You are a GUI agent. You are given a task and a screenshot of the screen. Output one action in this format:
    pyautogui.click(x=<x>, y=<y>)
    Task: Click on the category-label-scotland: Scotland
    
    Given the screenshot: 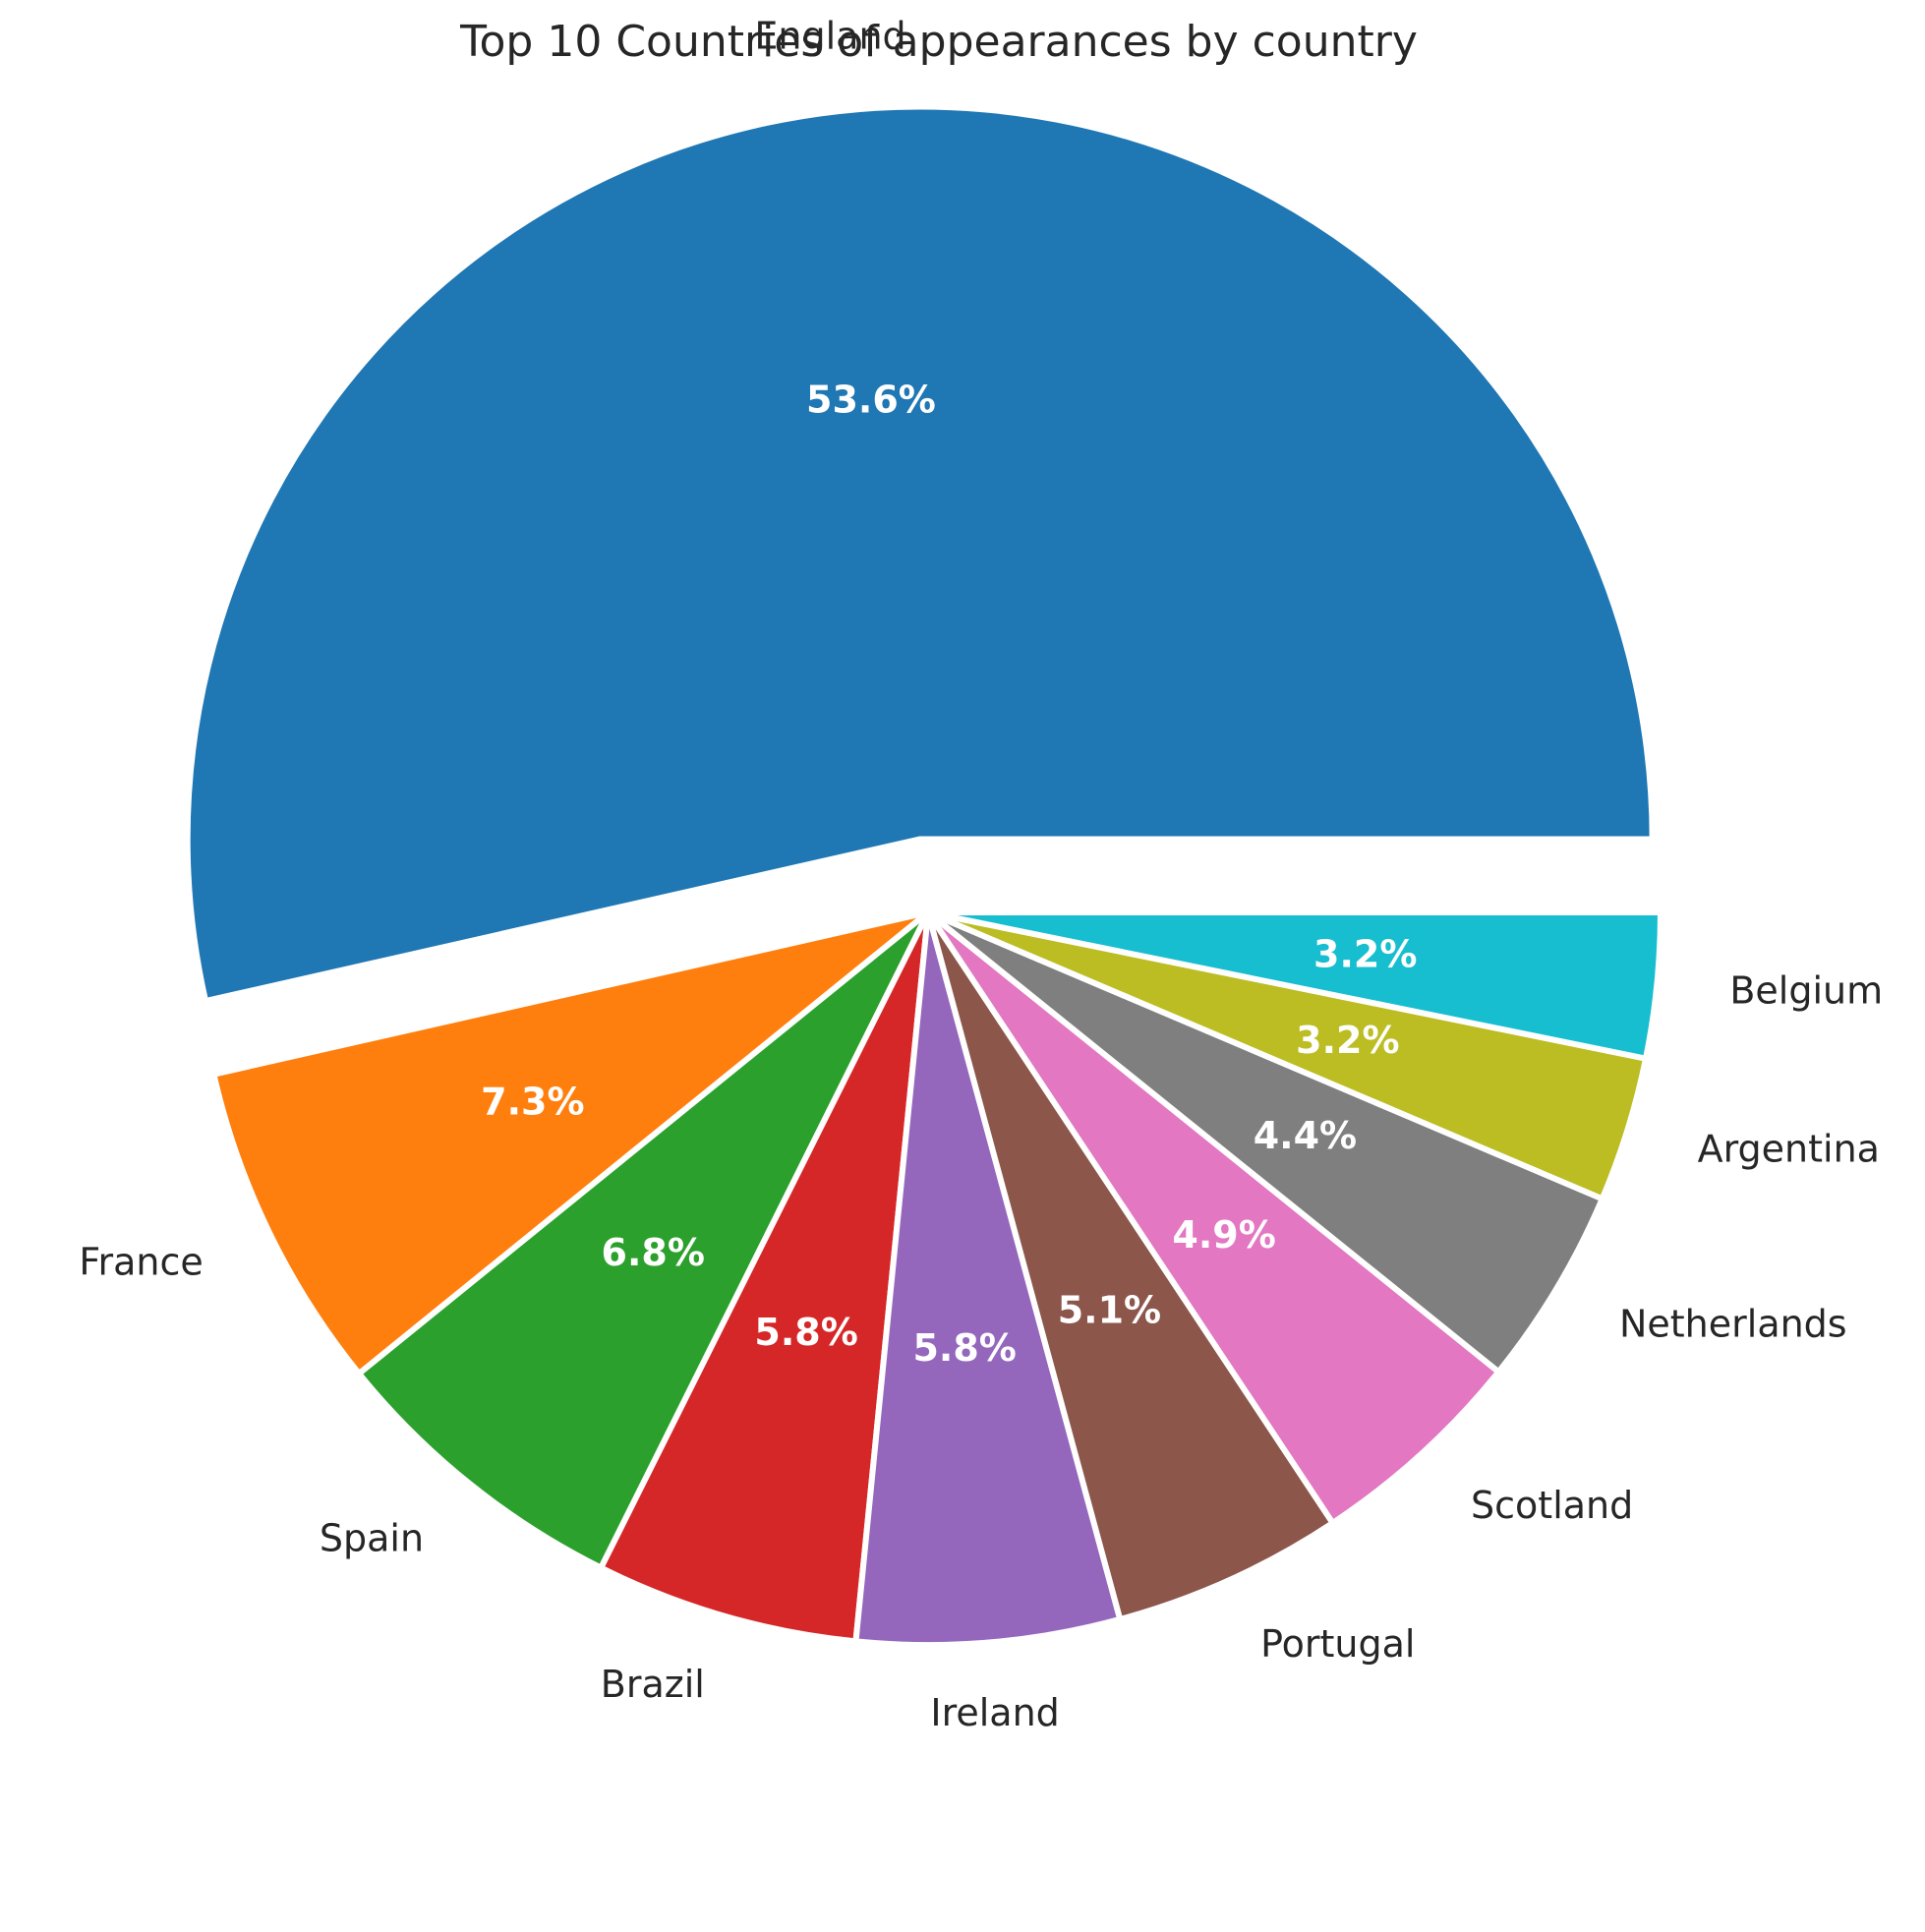 What is the action you would take?
    pyautogui.click(x=1552, y=1505)
    